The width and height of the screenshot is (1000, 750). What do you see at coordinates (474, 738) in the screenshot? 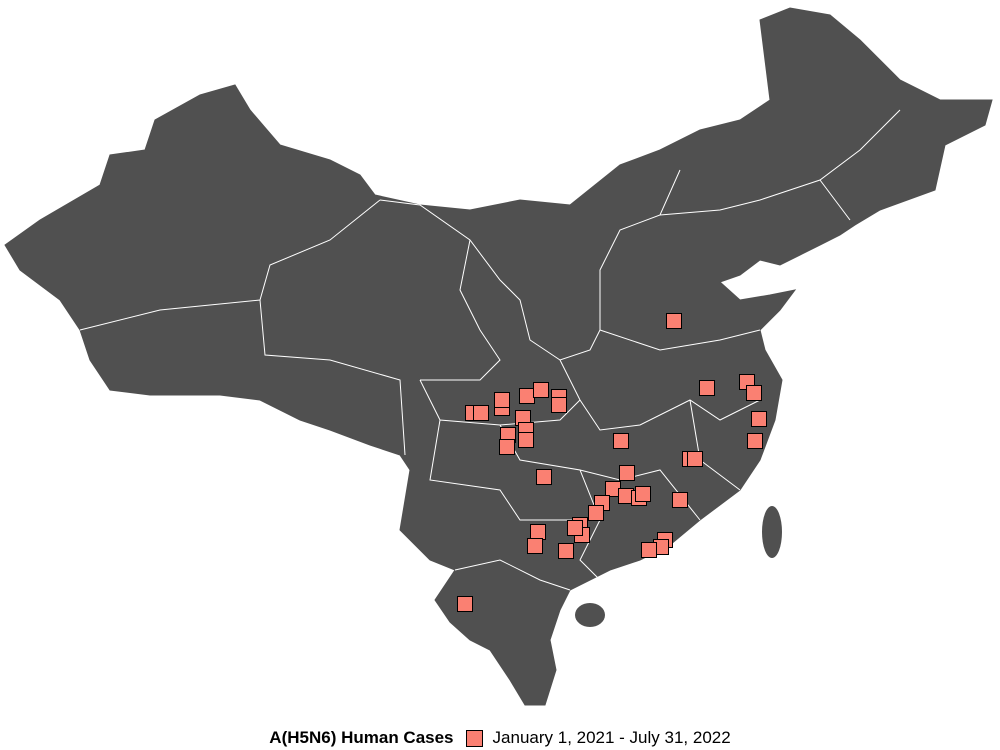
I see `legend-key-square-icon` at bounding box center [474, 738].